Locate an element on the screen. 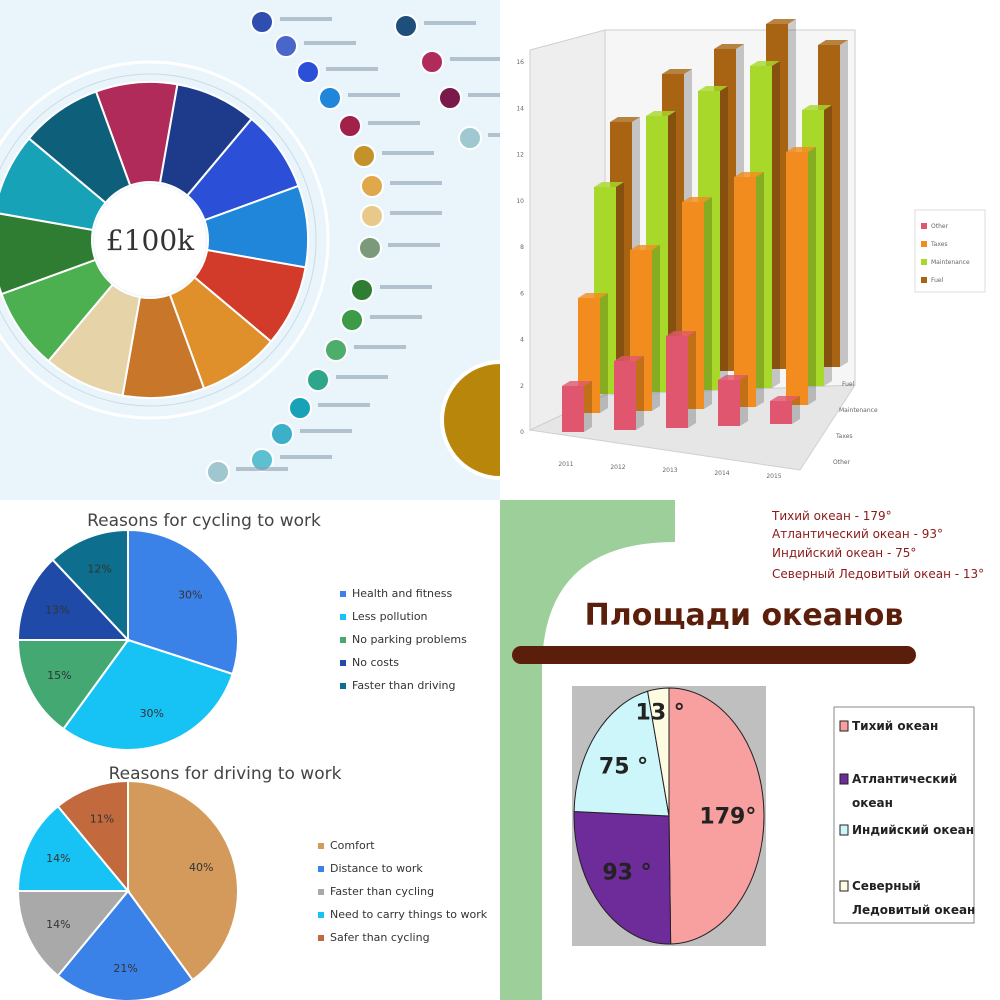 Image resolution: width=1000 pixels, height=1000 pixels. corner-badge is located at coordinates (470, 420).